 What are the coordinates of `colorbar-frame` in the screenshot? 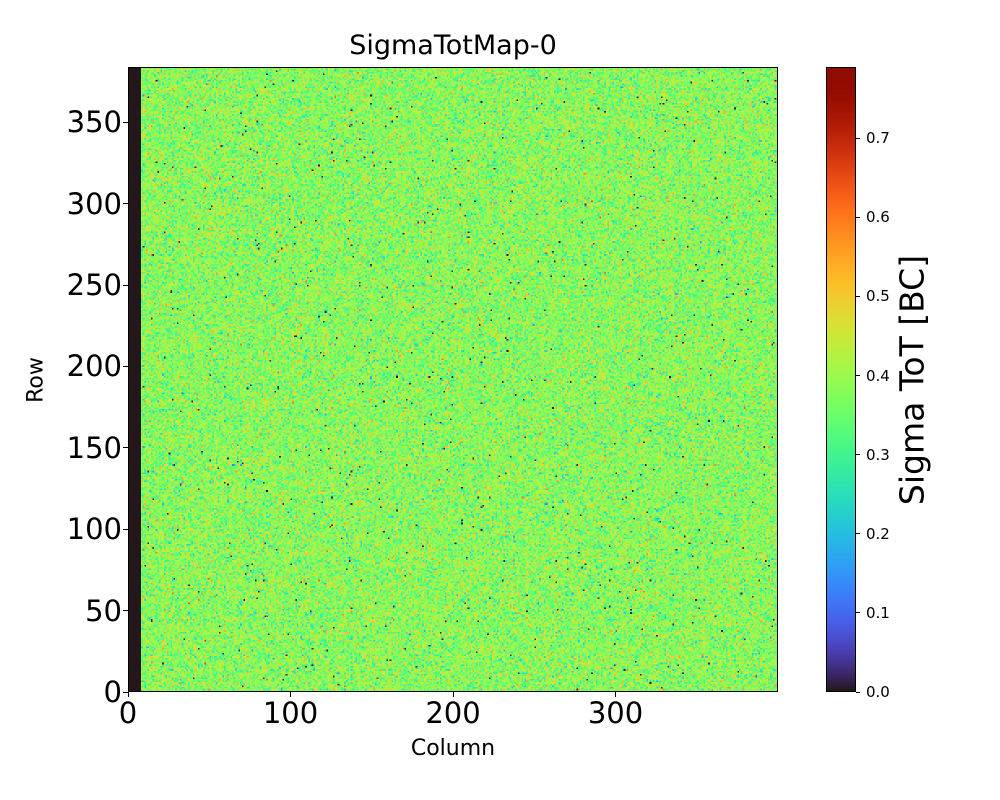 It's located at (841, 379).